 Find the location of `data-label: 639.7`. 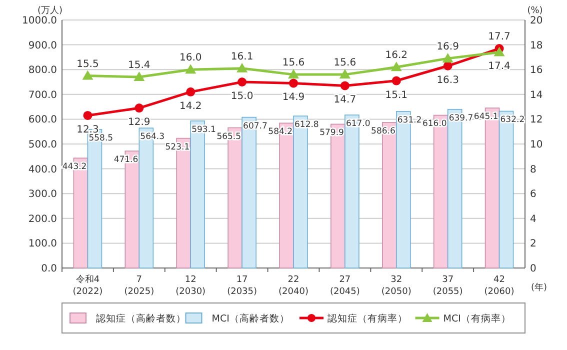

data-label: 639.7 is located at coordinates (461, 118).